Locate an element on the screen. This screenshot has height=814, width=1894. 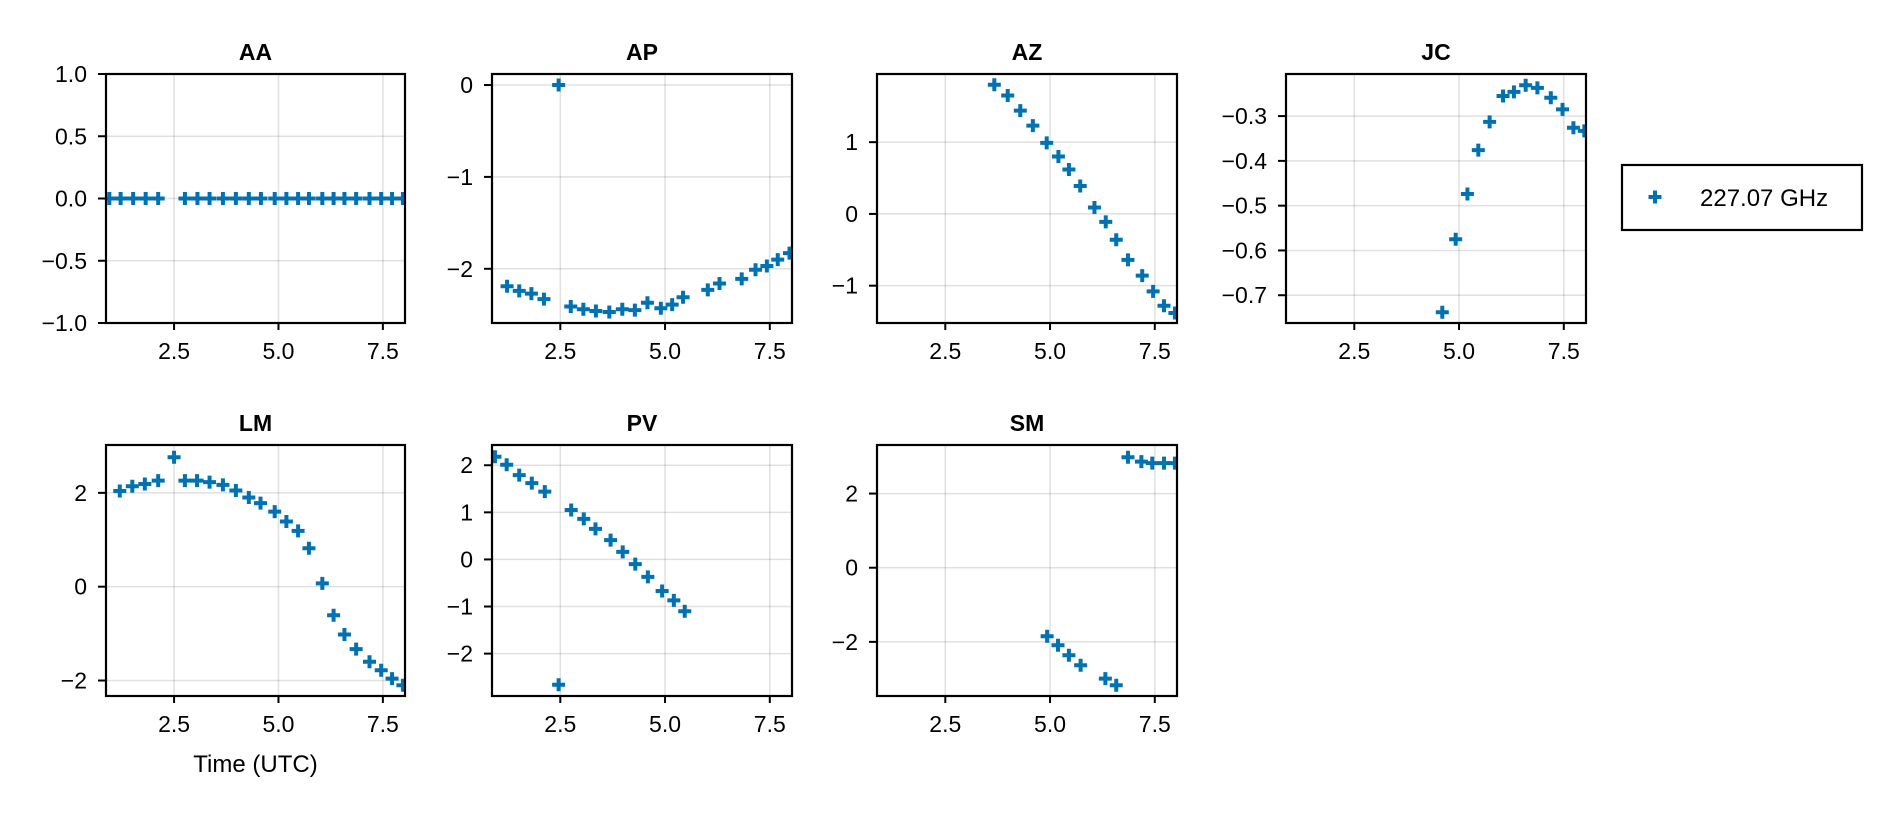
subplot-ap: 2.5 5.0 7.5 −2 −1 0 AP is located at coordinates (620, 201).